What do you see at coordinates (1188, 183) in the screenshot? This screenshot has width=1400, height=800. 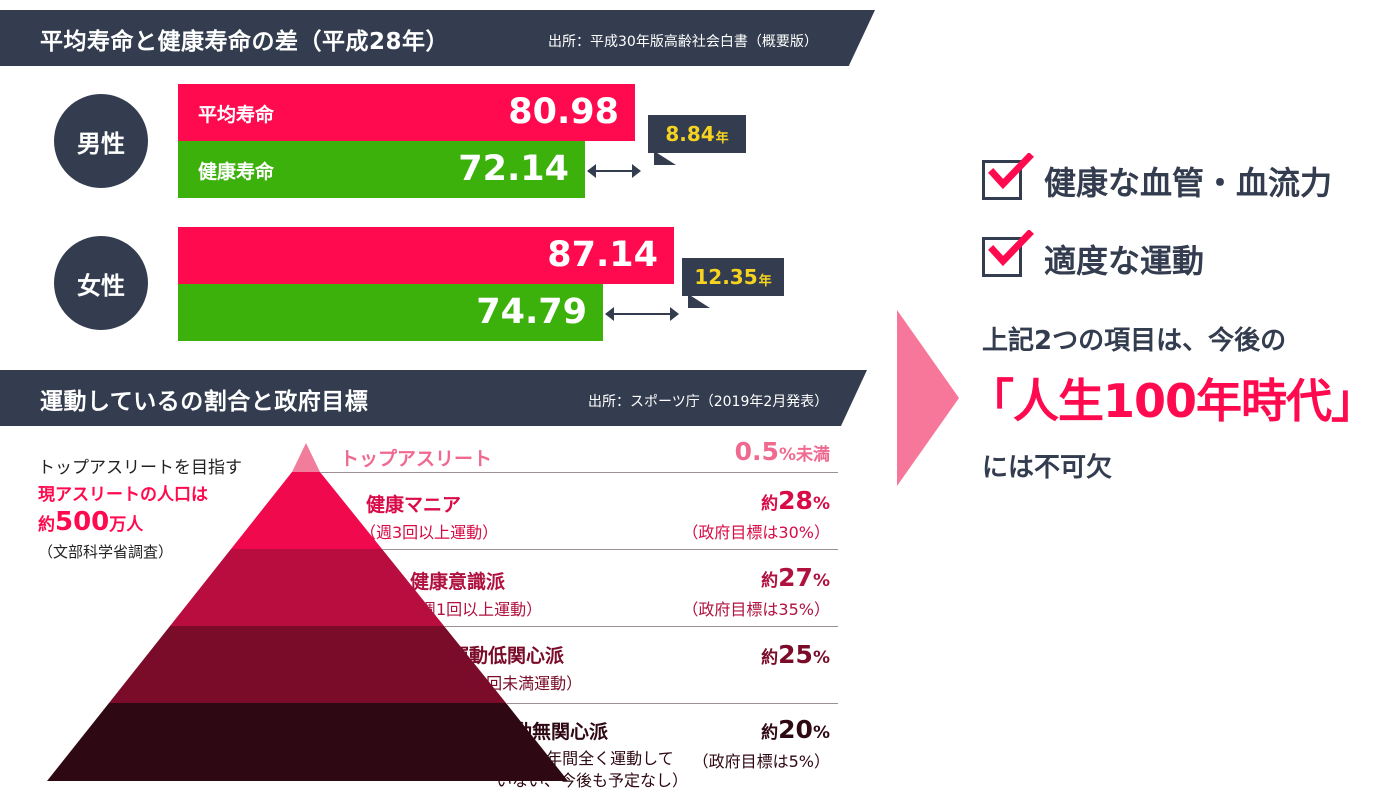 I see `check-item-1: 健康な血管・血流力` at bounding box center [1188, 183].